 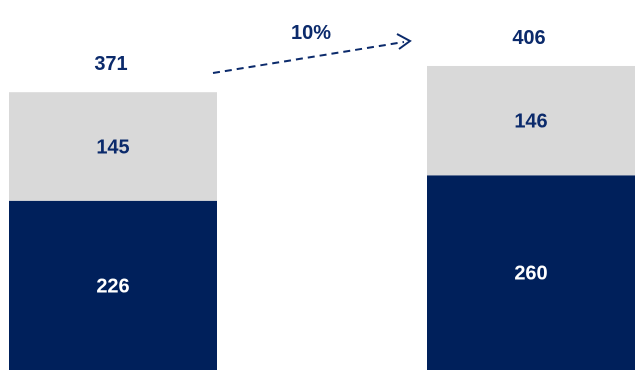 I want to click on segment-value-label: 260, so click(x=530, y=274).